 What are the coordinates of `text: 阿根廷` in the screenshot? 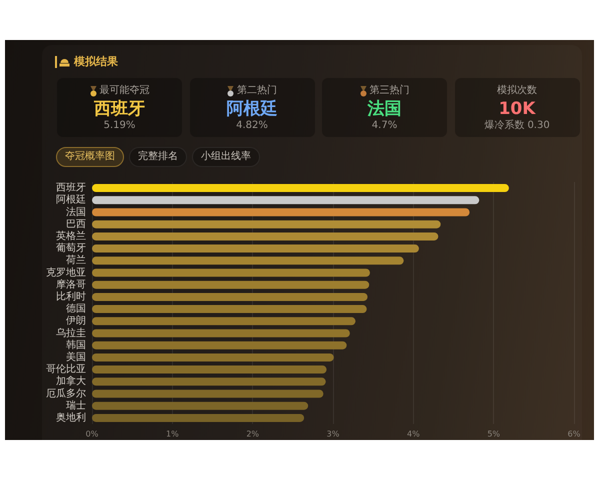 It's located at (252, 109).